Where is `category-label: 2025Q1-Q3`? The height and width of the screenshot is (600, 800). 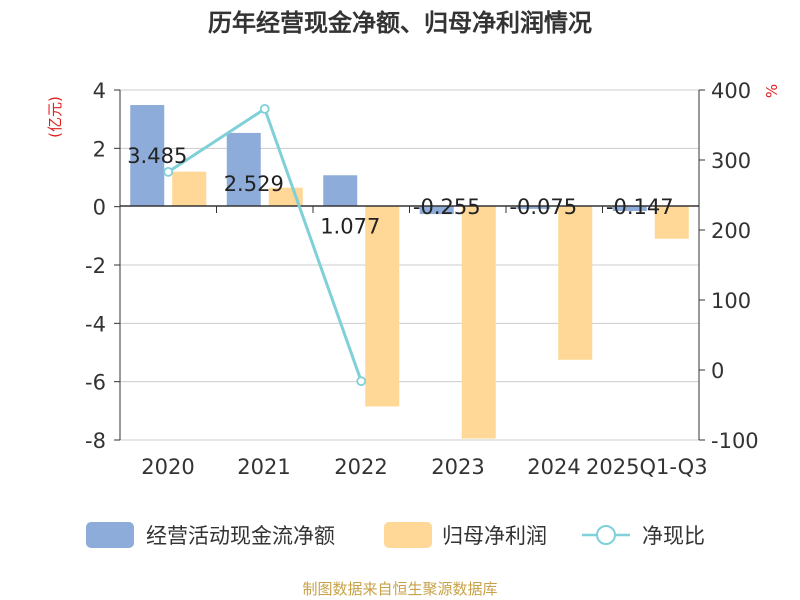 category-label: 2025Q1-Q3 is located at coordinates (647, 467).